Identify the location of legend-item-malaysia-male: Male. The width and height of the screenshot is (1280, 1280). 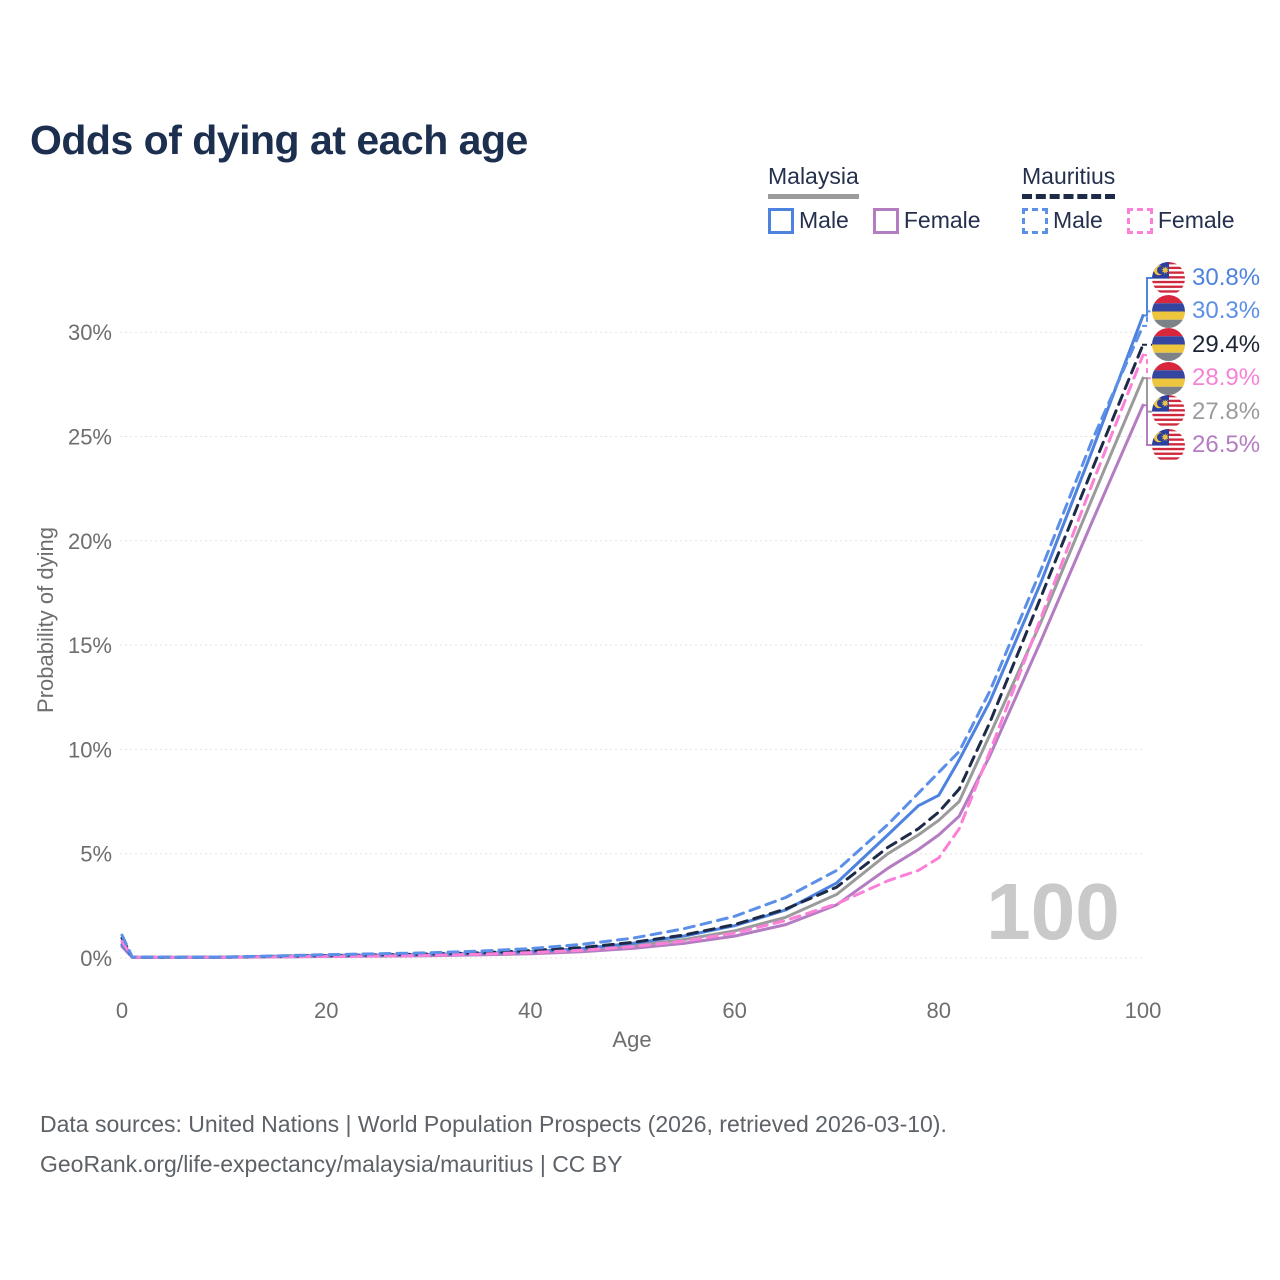
(808, 220).